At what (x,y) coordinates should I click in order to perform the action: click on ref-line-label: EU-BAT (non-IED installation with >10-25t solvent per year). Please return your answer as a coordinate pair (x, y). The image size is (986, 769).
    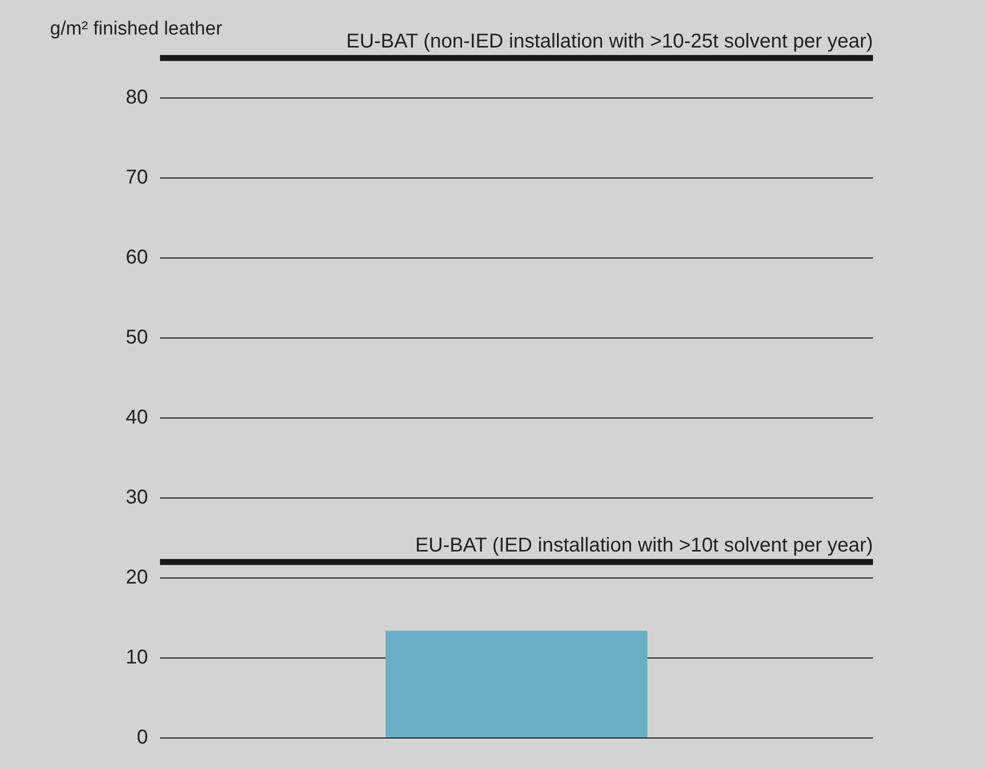
    Looking at the image, I should click on (609, 41).